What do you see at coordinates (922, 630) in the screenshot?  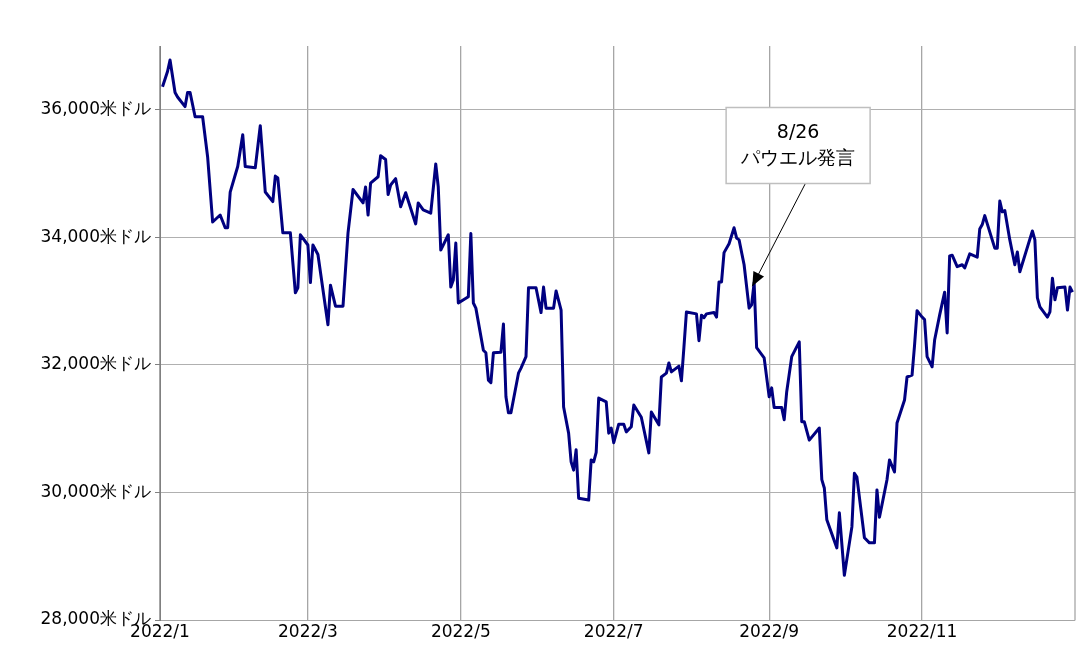 I see `x-tick-label: 2022/11` at bounding box center [922, 630].